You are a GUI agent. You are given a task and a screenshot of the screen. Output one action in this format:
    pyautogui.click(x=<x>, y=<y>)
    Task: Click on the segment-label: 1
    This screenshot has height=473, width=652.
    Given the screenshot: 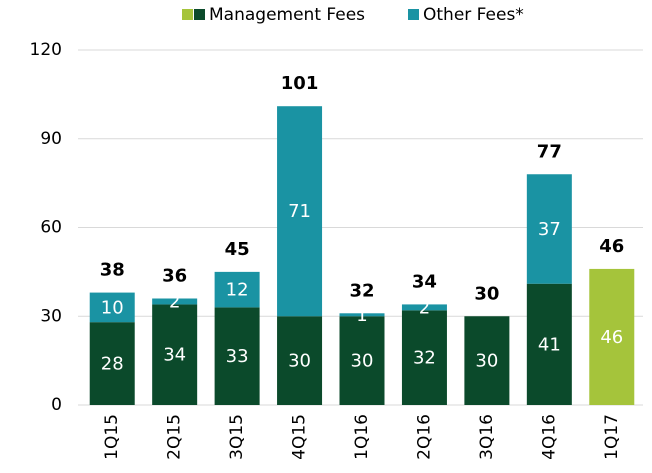 What is the action you would take?
    pyautogui.click(x=361, y=315)
    